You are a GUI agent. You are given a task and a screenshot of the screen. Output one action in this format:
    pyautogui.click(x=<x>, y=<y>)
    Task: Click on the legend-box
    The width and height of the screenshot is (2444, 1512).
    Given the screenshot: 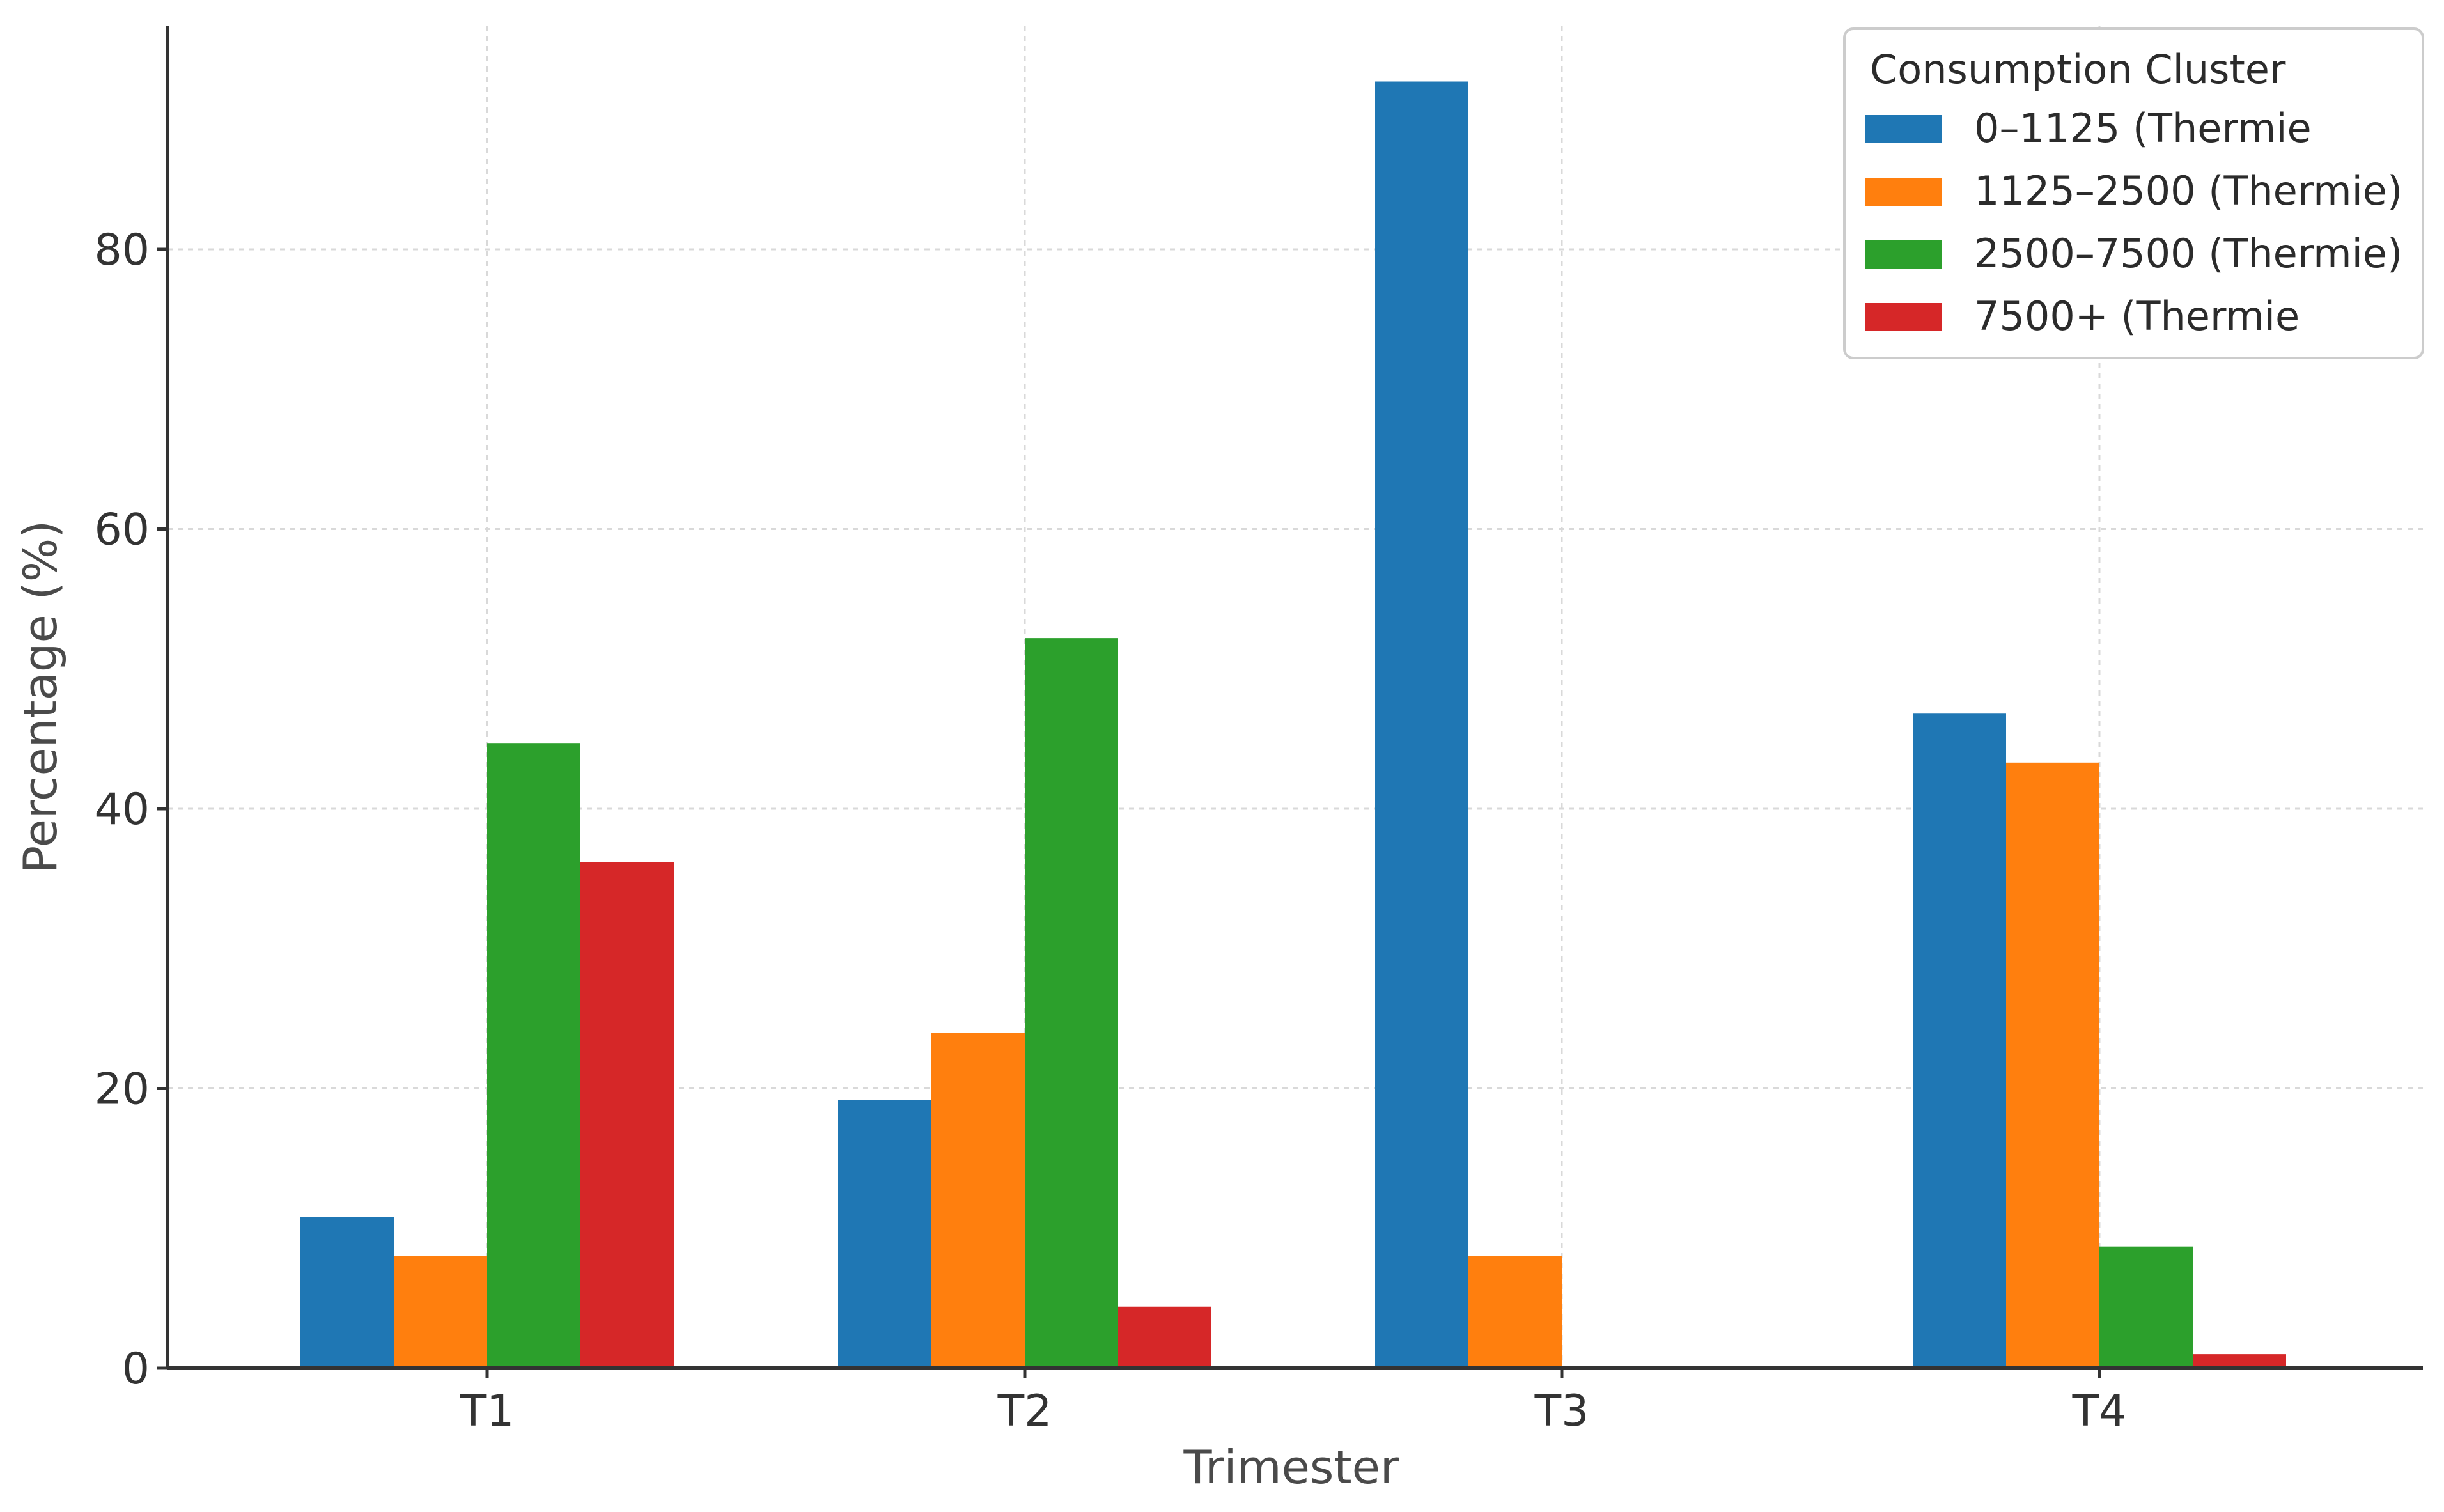 What is the action you would take?
    pyautogui.click(x=2133, y=193)
    